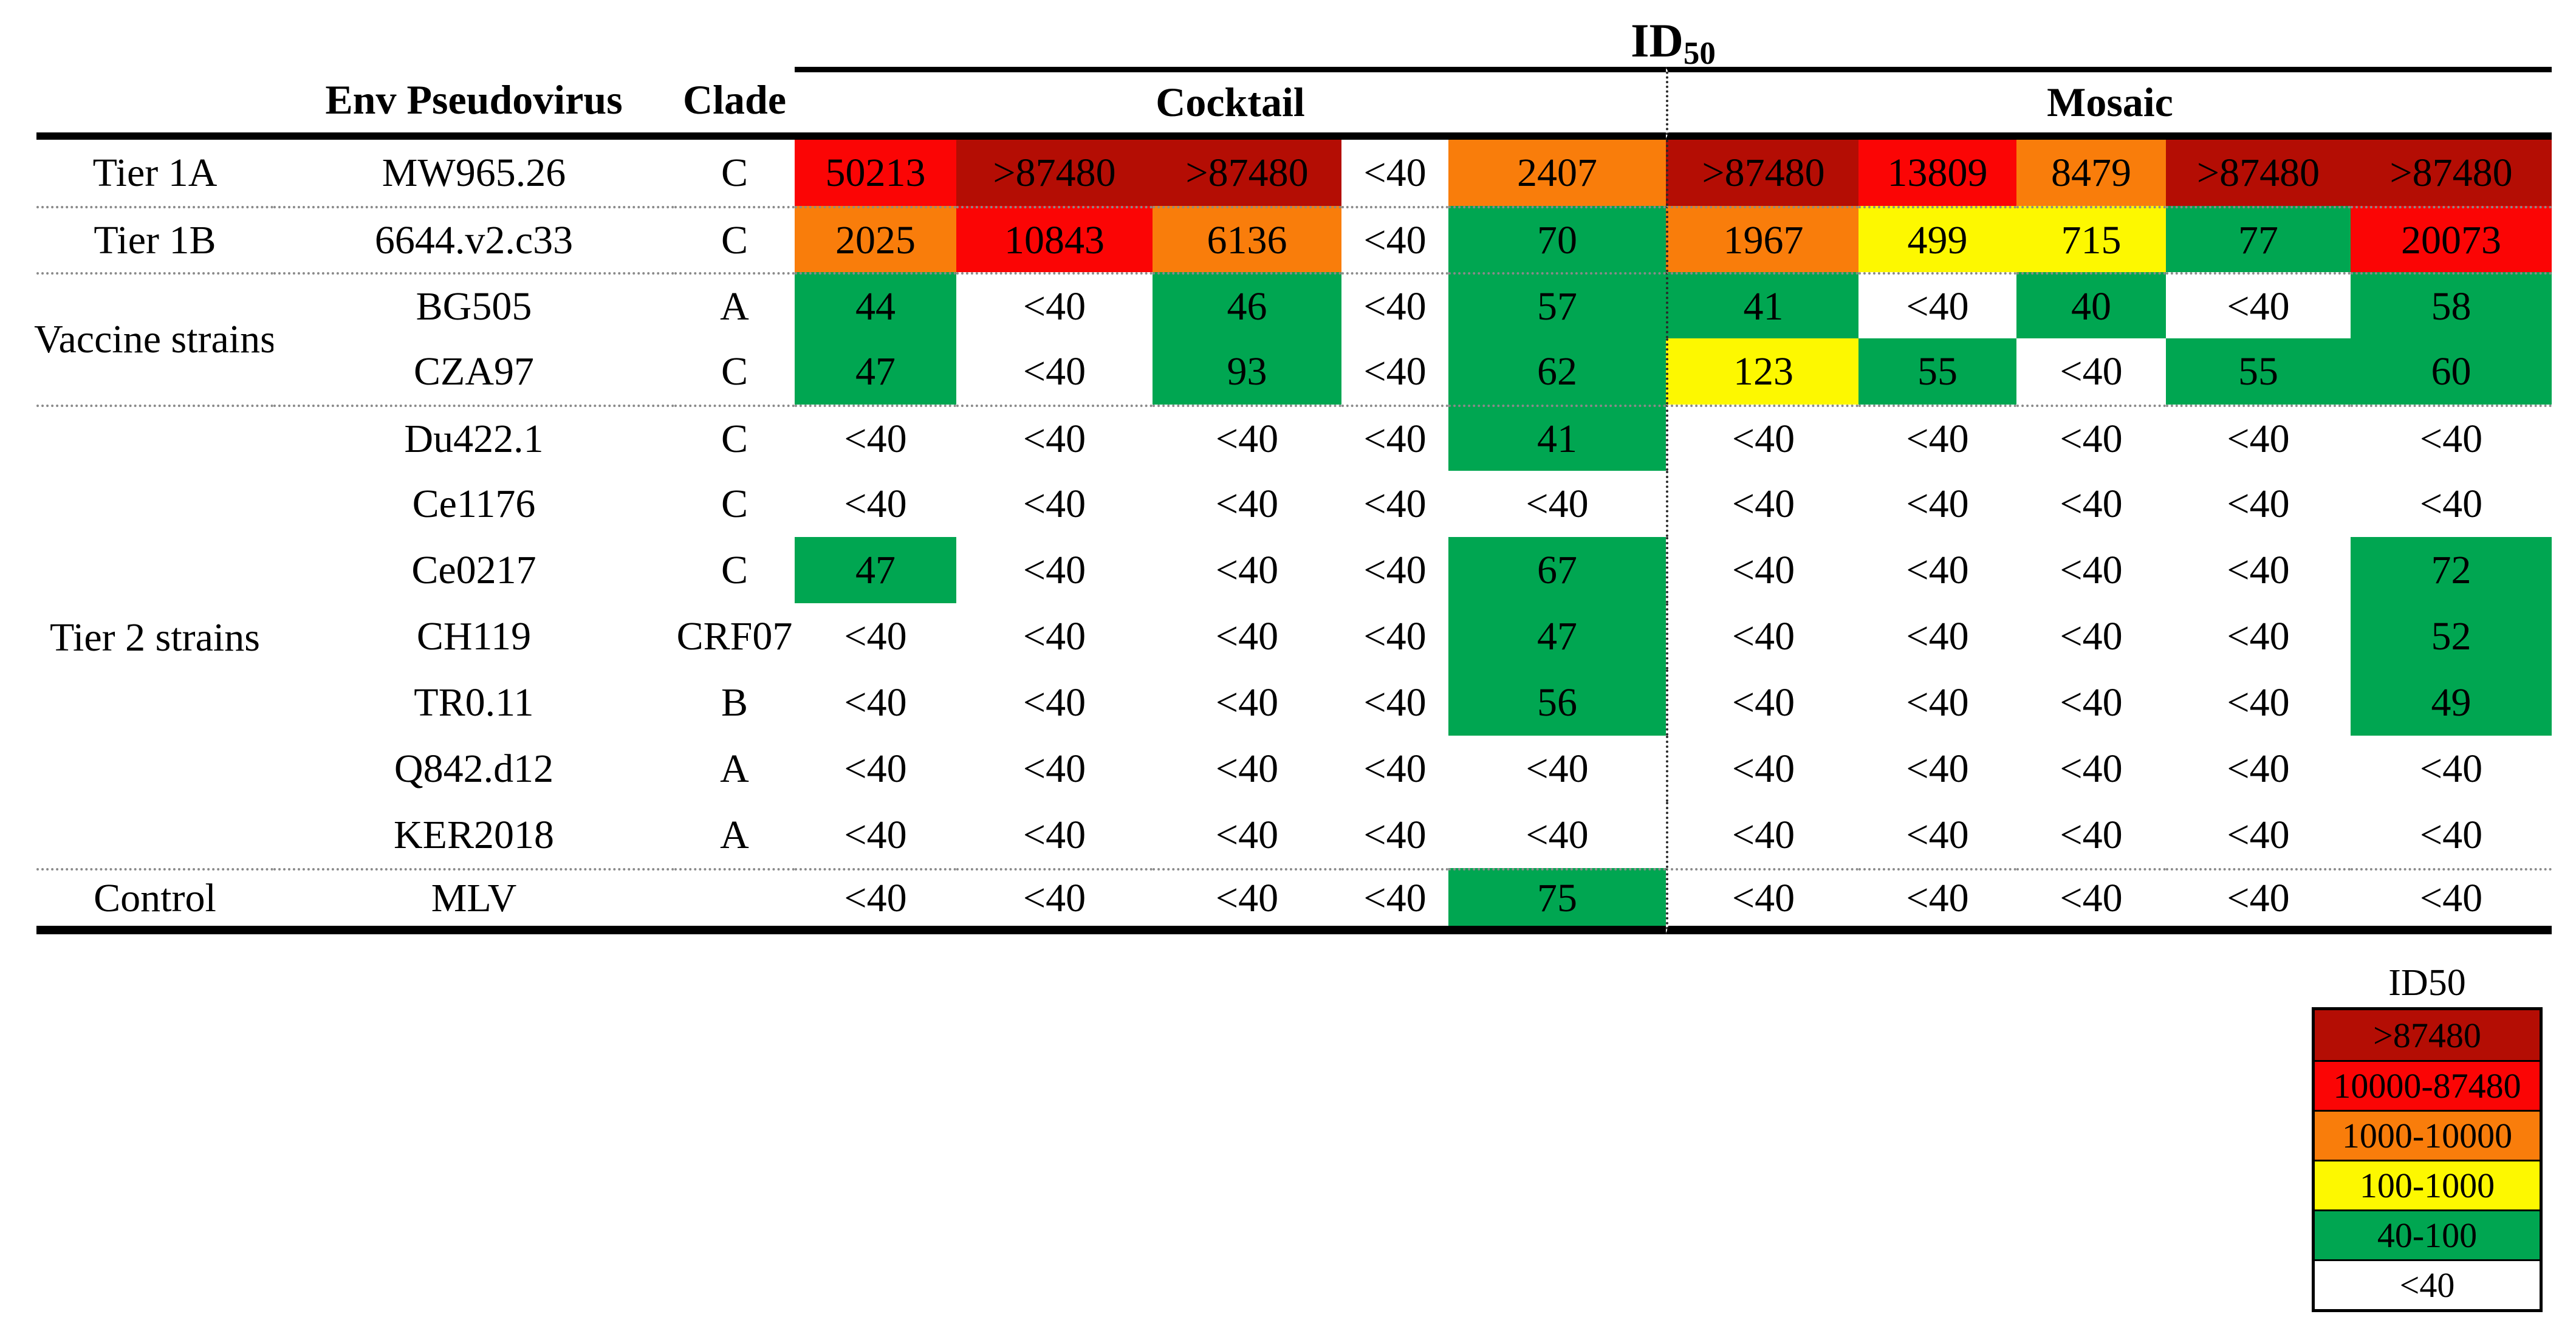 Image resolution: width=2576 pixels, height=1334 pixels. I want to click on table-title: ID50, so click(1673, 42).